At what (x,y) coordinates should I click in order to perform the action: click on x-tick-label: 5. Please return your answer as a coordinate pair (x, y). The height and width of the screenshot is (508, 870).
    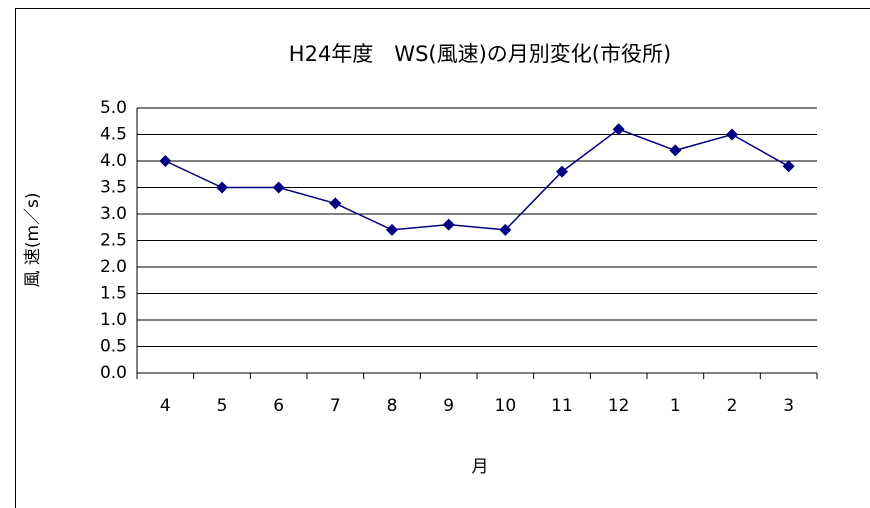
    Looking at the image, I should click on (222, 406).